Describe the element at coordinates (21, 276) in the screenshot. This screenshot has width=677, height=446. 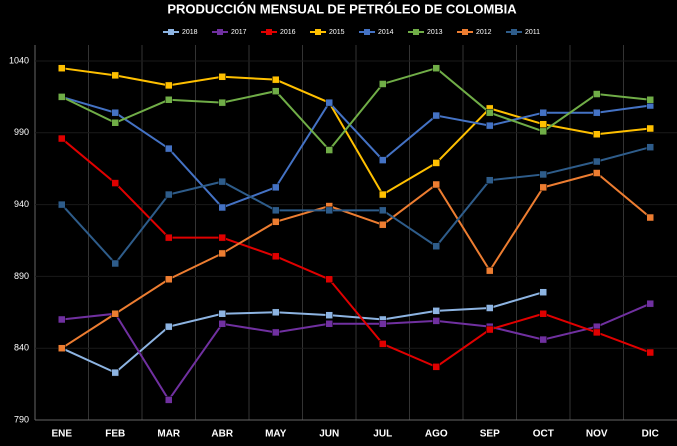
I see `y-tick-label: 890` at that location.